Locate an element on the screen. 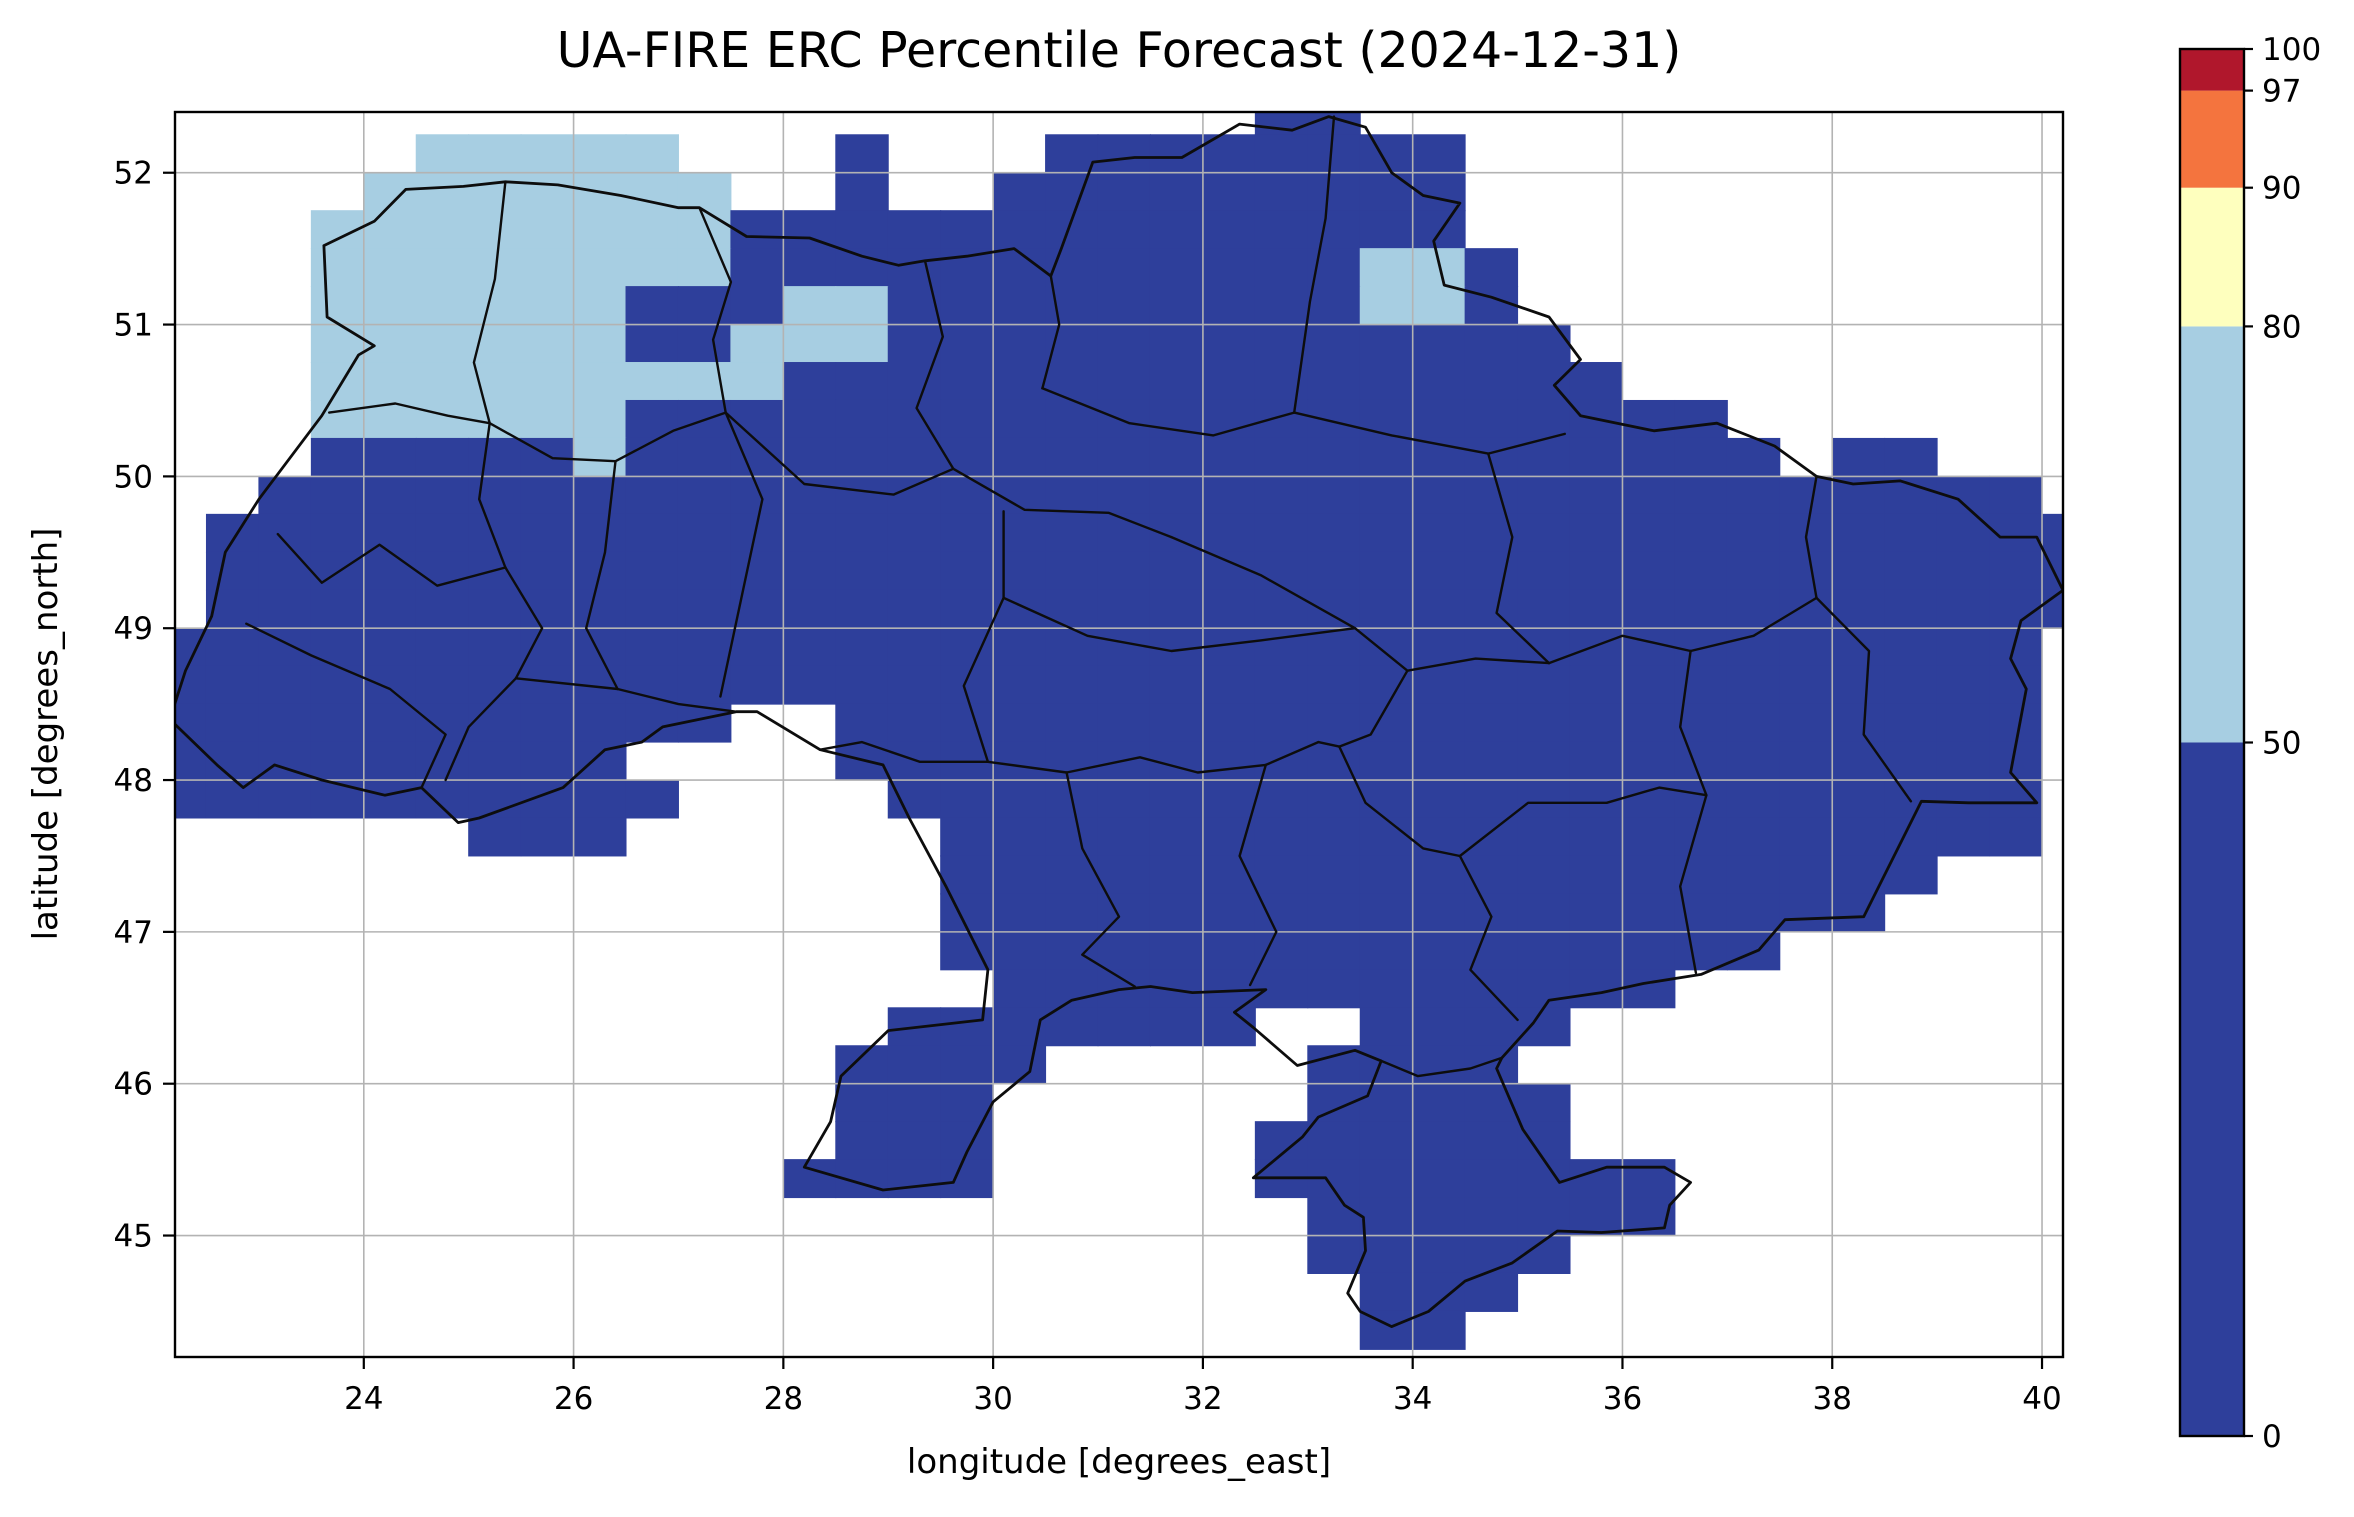 Image resolution: width=2354 pixels, height=1517 pixels. y-tick-label: 46 is located at coordinates (133, 1085).